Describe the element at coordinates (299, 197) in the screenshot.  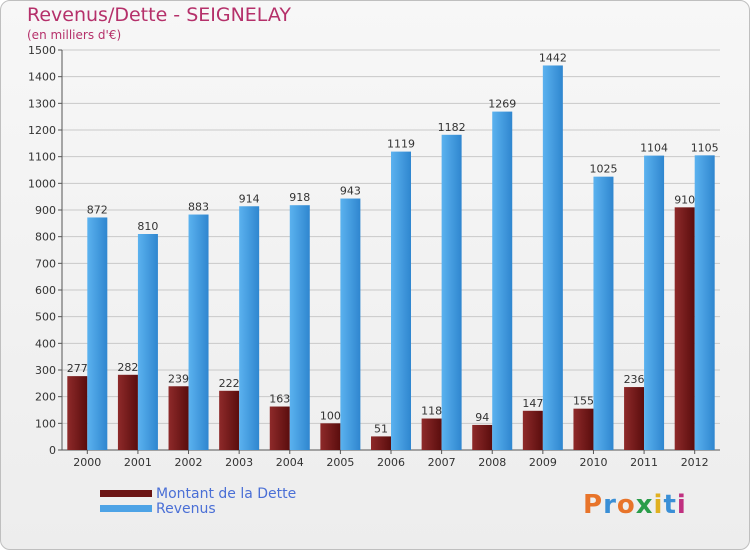
I see `value-label-revenus: 918` at that location.